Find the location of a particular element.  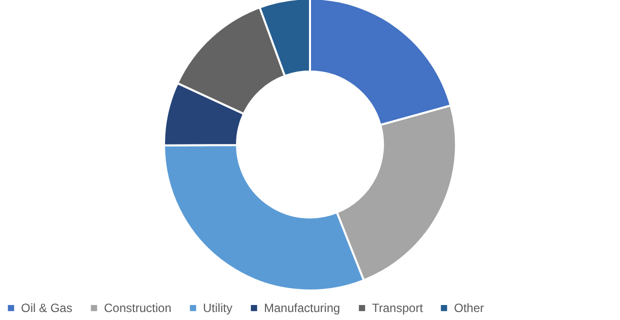

legend-label: Manufacturing is located at coordinates (302, 308).